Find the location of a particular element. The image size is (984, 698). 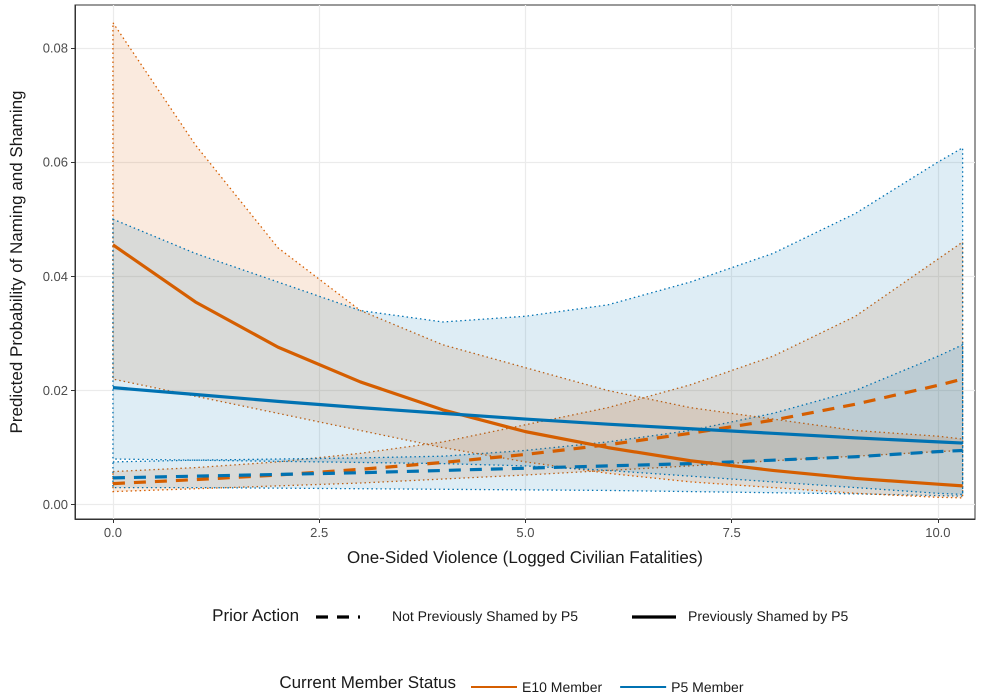

legend-label: P5 Member is located at coordinates (707, 687).